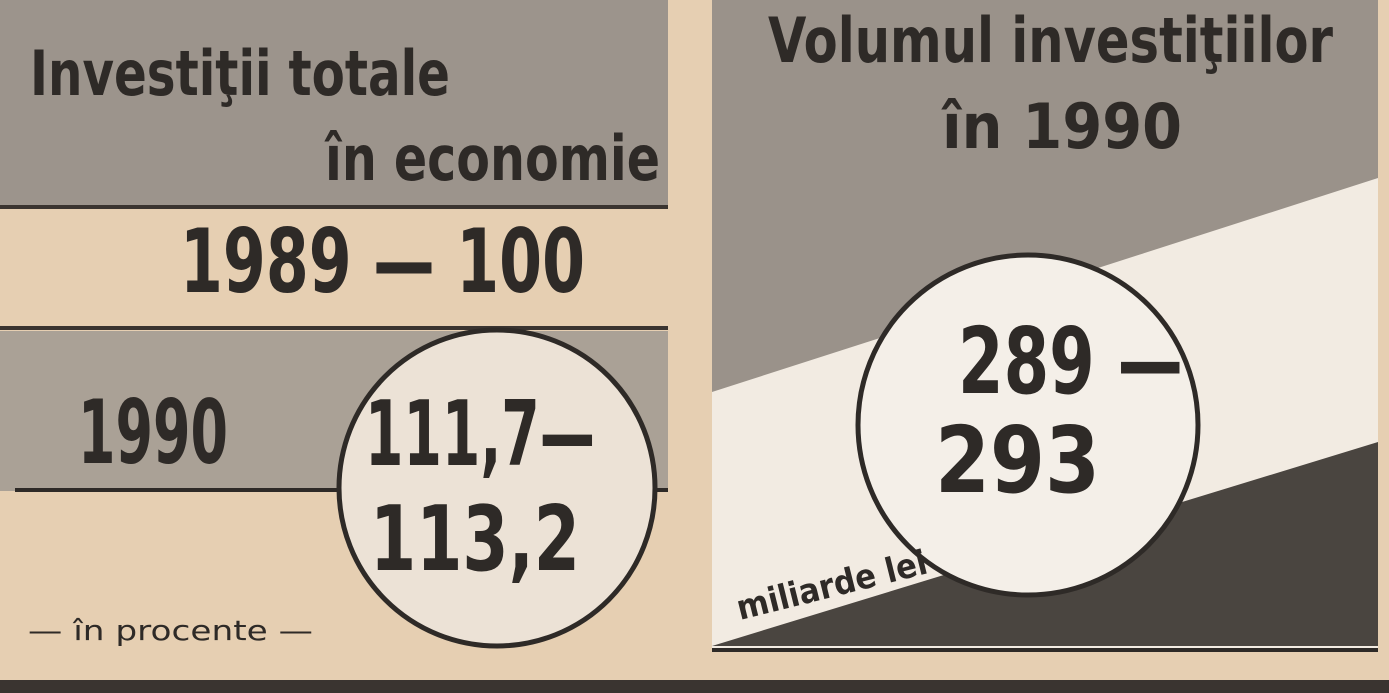 The image size is (1389, 693). What do you see at coordinates (475, 539) in the screenshot?
I see `left-value-2: 113,2` at bounding box center [475, 539].